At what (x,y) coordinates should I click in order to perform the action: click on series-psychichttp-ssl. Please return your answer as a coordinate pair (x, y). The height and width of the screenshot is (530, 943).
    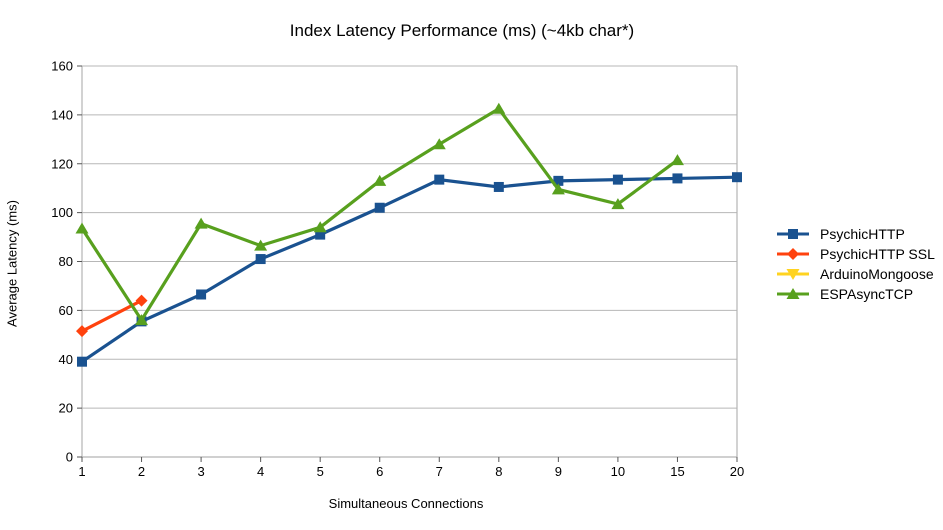
    Looking at the image, I should click on (112, 316).